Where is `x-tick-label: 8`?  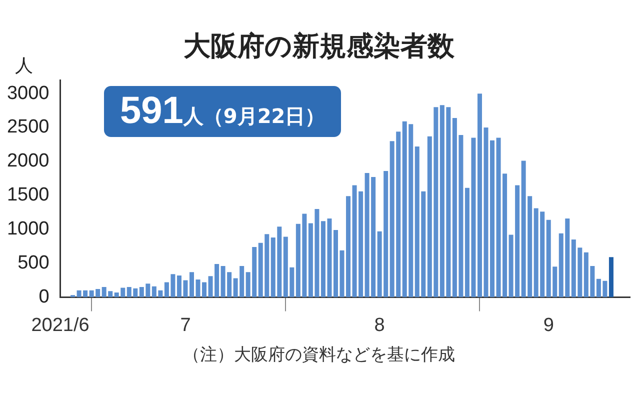
x-tick-label: 8 is located at coordinates (379, 325).